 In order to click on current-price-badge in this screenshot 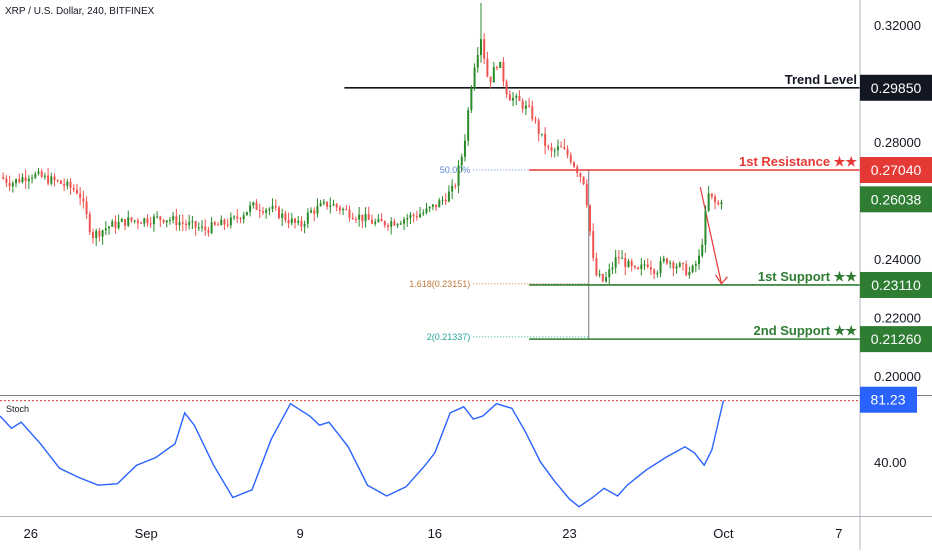, I will do `click(896, 199)`.